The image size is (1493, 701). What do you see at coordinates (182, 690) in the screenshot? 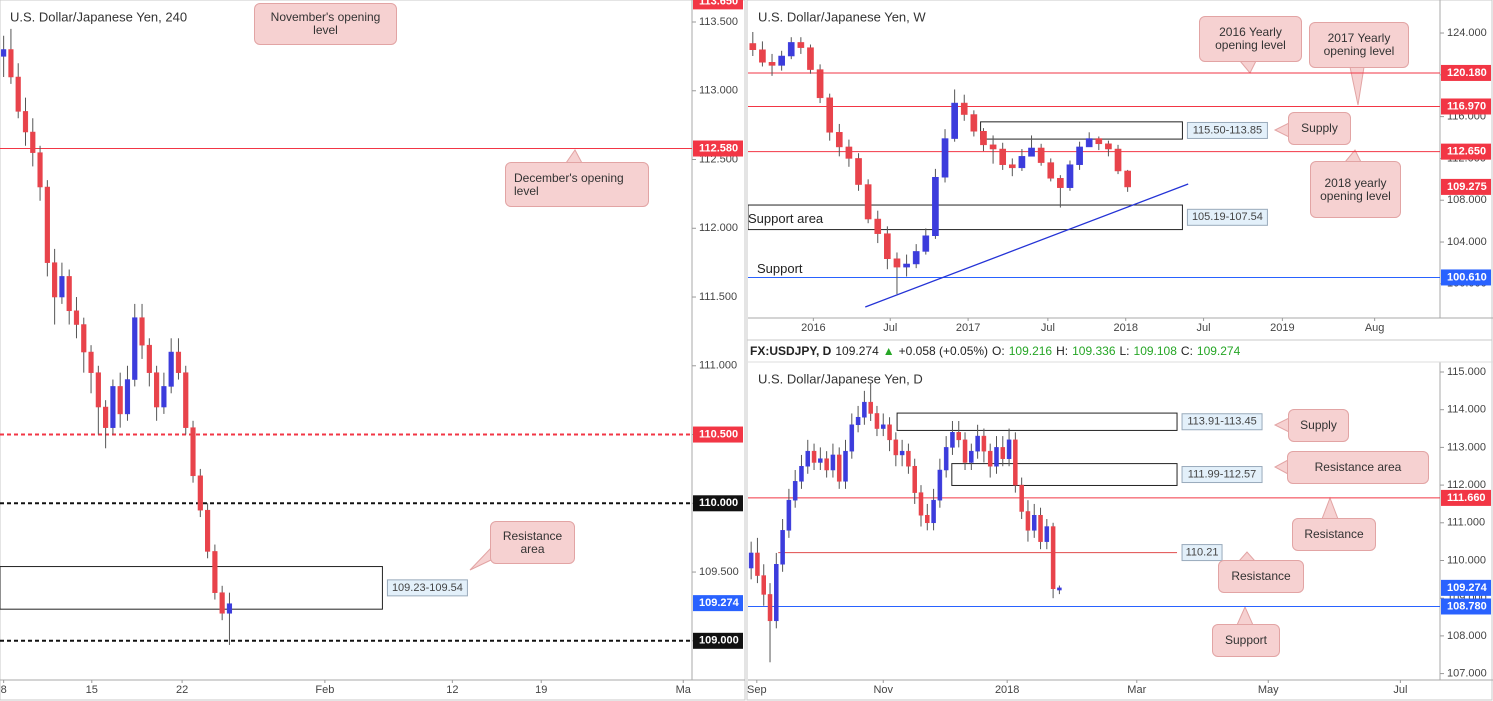
I see `x-tick-label: 22` at bounding box center [182, 690].